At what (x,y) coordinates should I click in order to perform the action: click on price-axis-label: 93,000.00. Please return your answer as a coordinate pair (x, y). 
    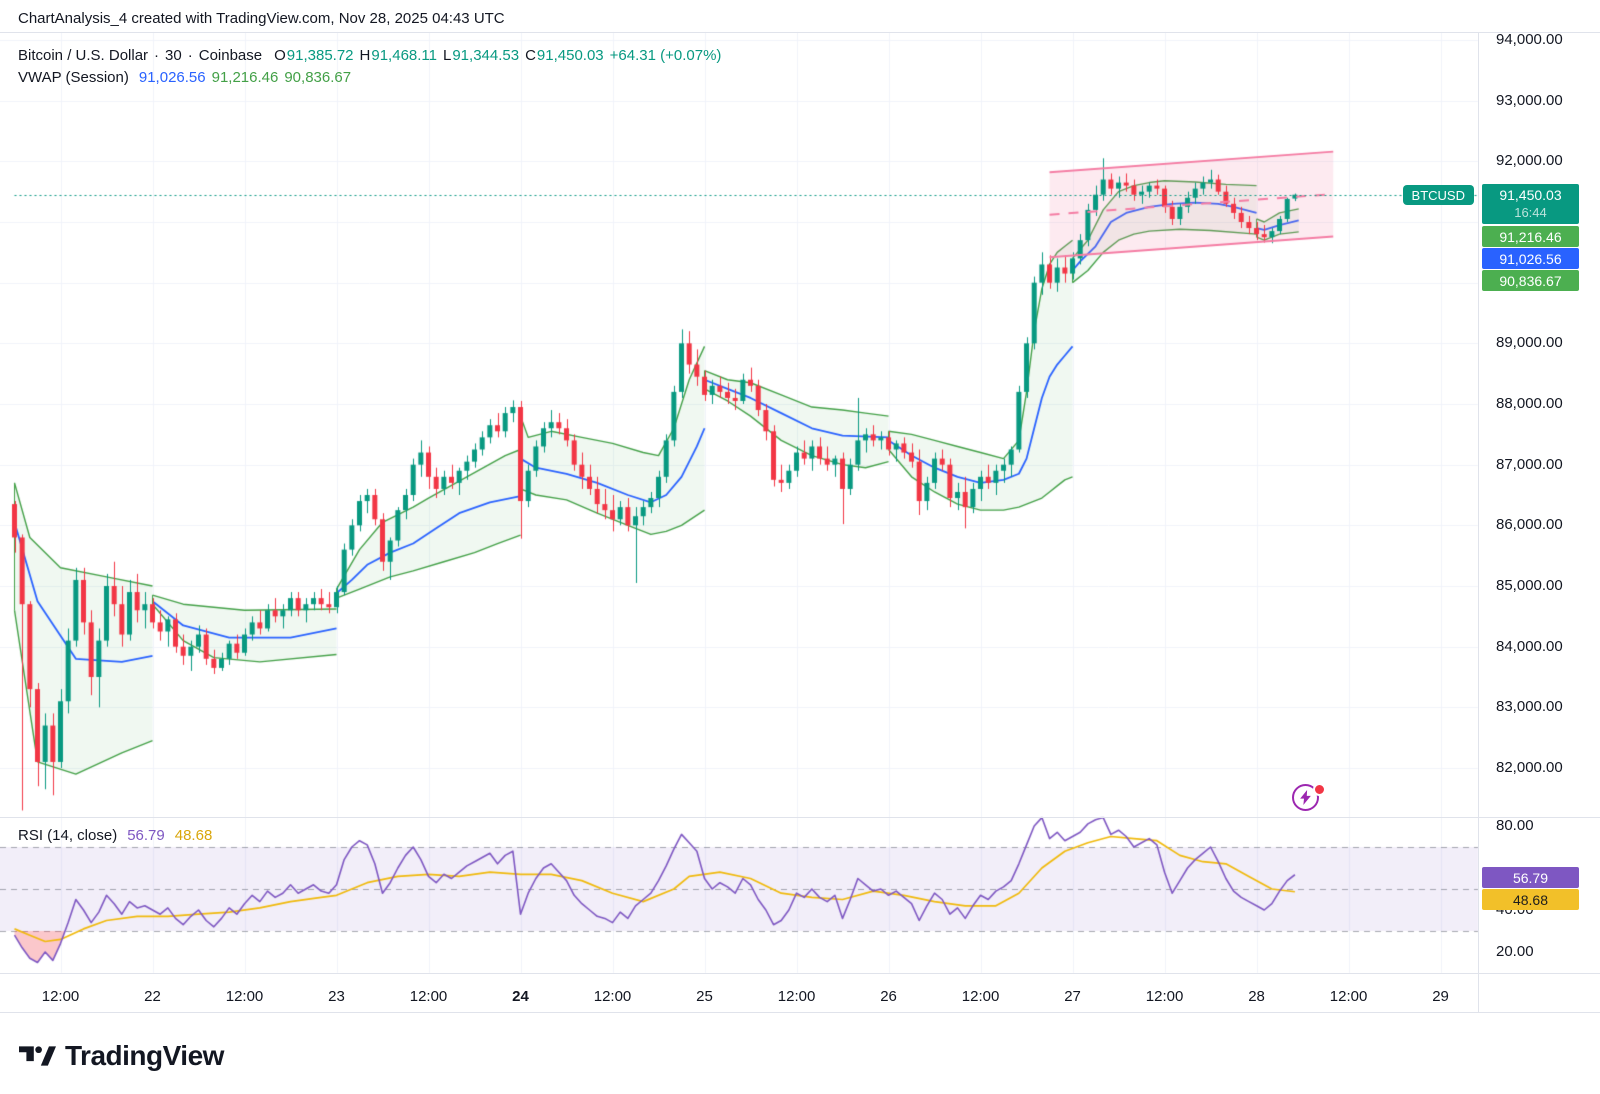
    Looking at the image, I should click on (1529, 100).